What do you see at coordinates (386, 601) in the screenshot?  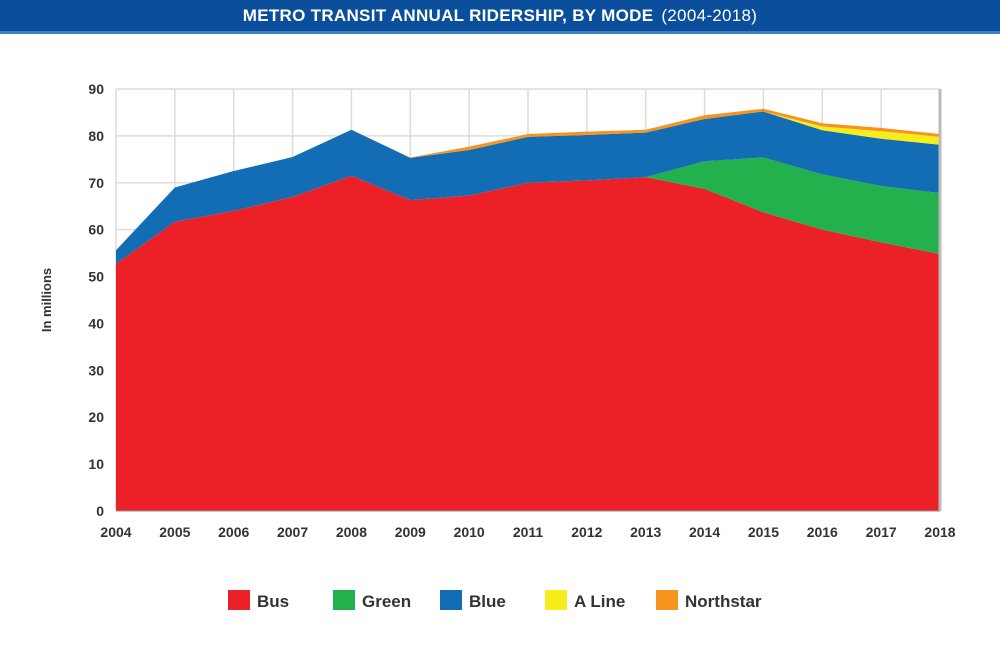 I see `legend-label: Green` at bounding box center [386, 601].